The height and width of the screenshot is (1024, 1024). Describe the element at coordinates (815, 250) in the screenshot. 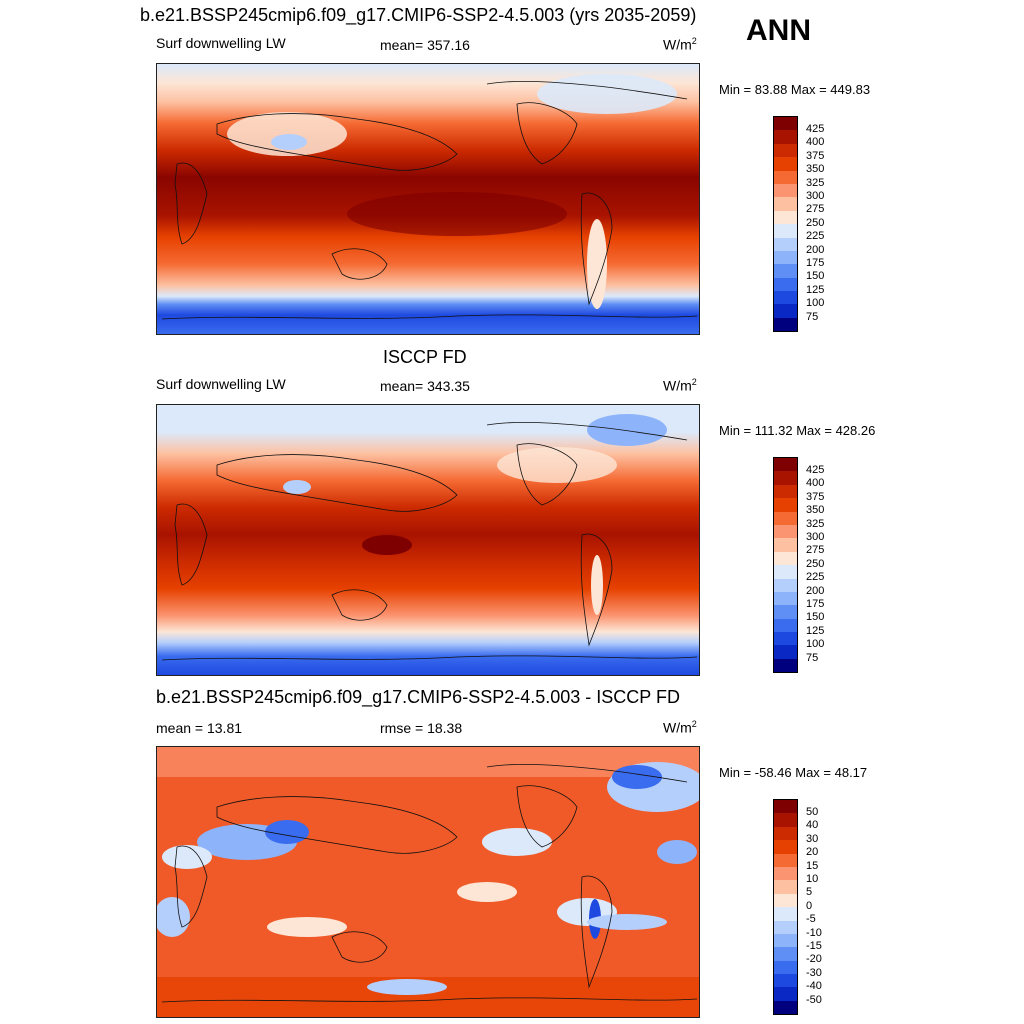

I see `panel1-colorbar-label: 200` at that location.